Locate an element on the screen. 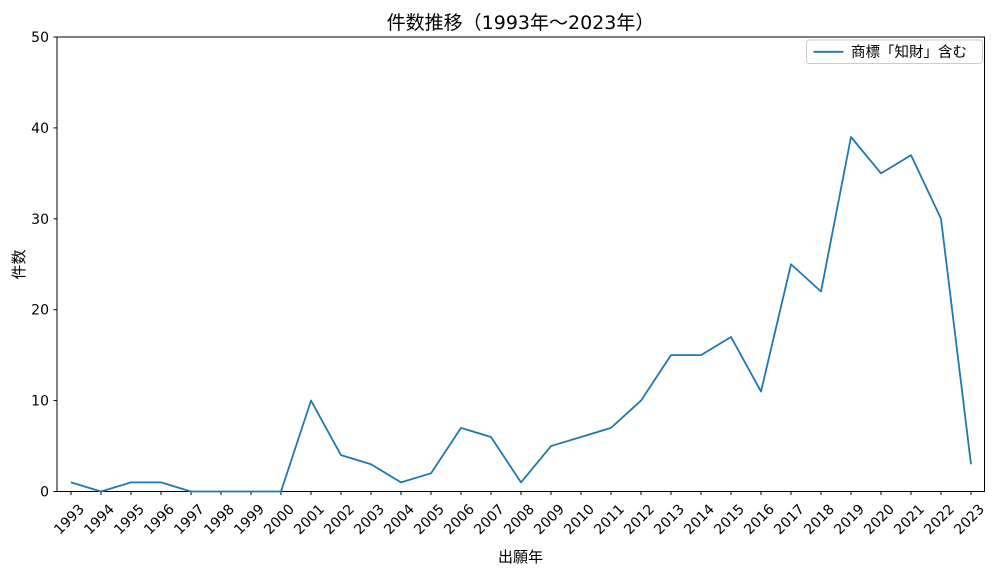 Image resolution: width=1007 pixels, height=573 pixels. y-tick-label: 10 is located at coordinates (40, 402).